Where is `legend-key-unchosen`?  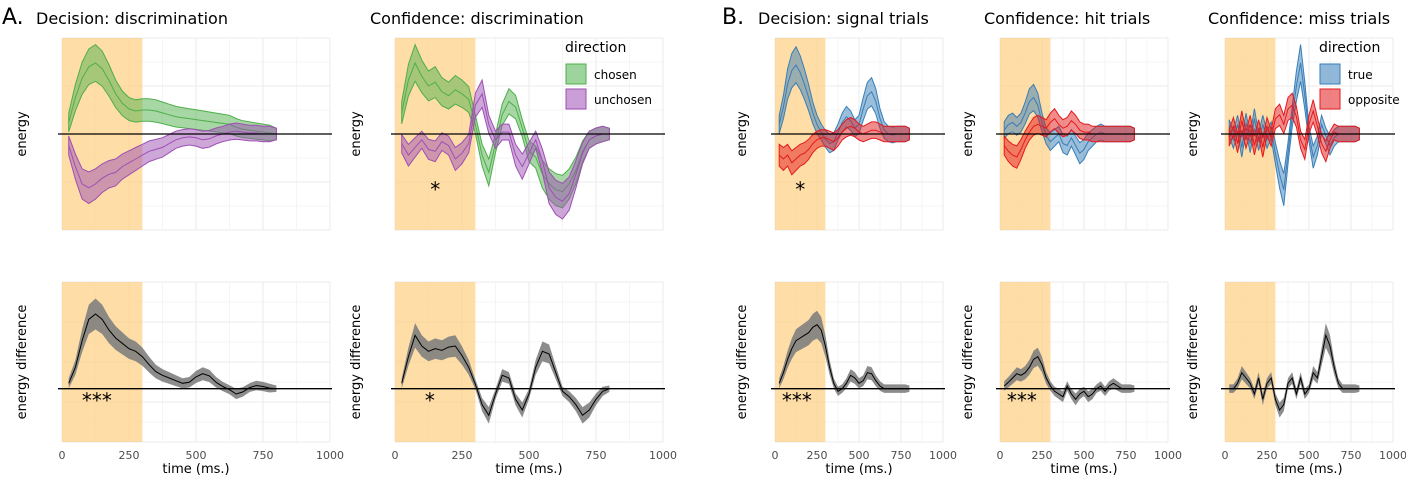
legend-key-unchosen is located at coordinates (576, 99).